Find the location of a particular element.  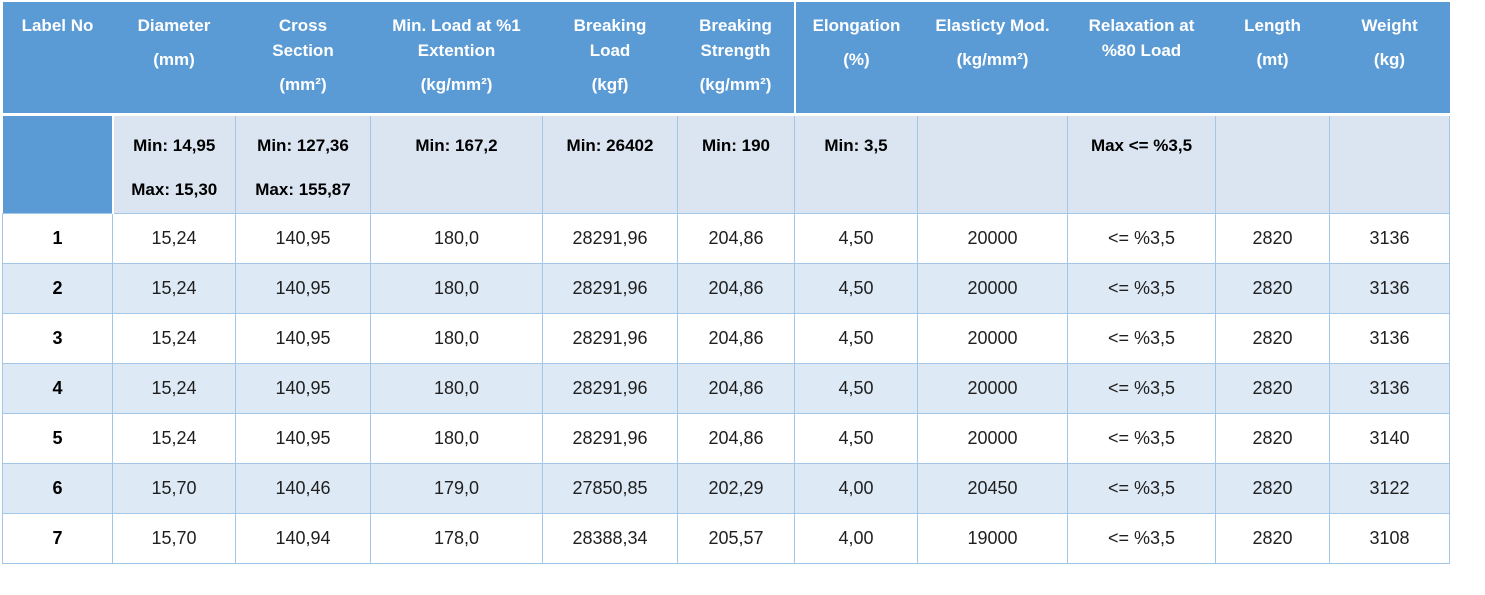

data-cell: 20450 is located at coordinates (992, 488).